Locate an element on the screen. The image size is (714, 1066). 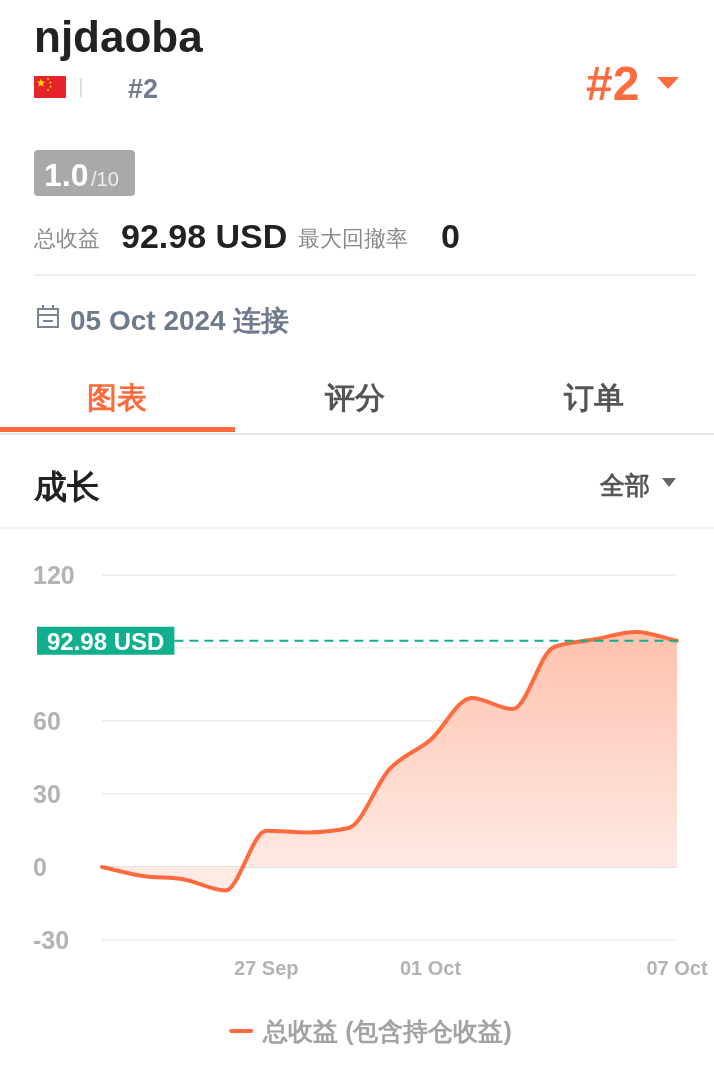
y-tick-label: 0 is located at coordinates (40, 867).